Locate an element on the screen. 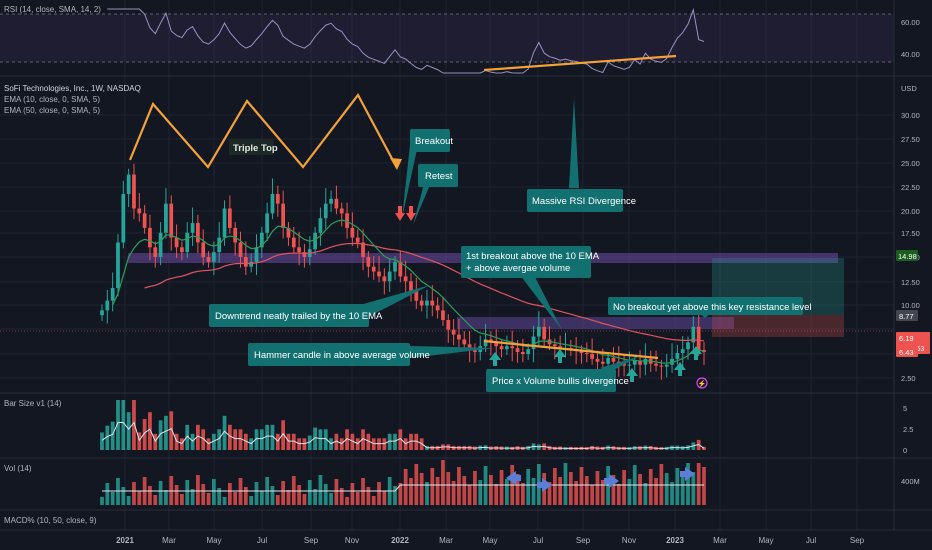 This screenshot has width=932, height=550. pv-divergence-pointer is located at coordinates (620, 364).